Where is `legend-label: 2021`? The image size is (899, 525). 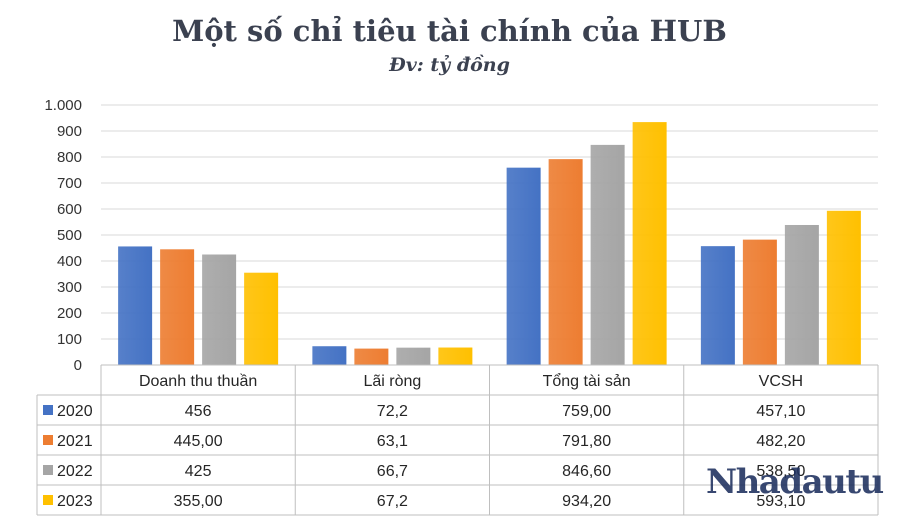 legend-label: 2021 is located at coordinates (75, 441).